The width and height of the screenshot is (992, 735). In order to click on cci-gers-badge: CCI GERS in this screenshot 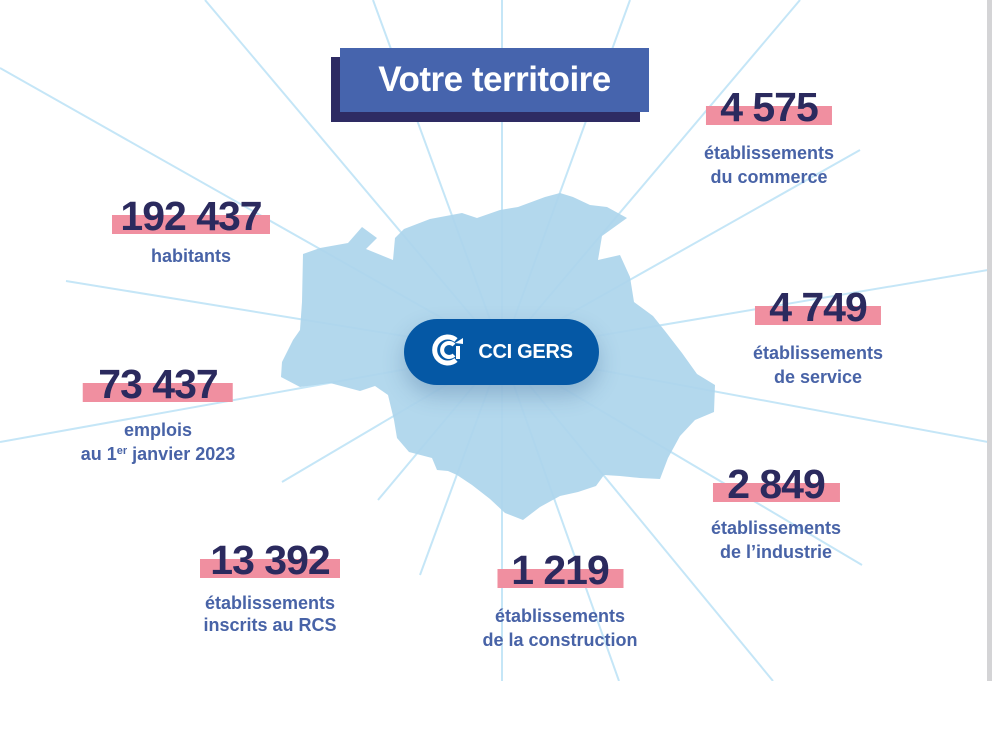, I will do `click(501, 352)`.